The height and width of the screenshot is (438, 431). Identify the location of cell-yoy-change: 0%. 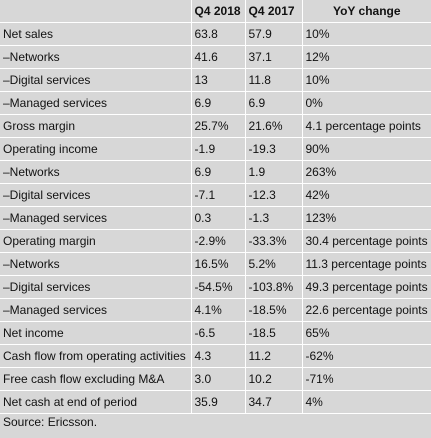
(366, 103).